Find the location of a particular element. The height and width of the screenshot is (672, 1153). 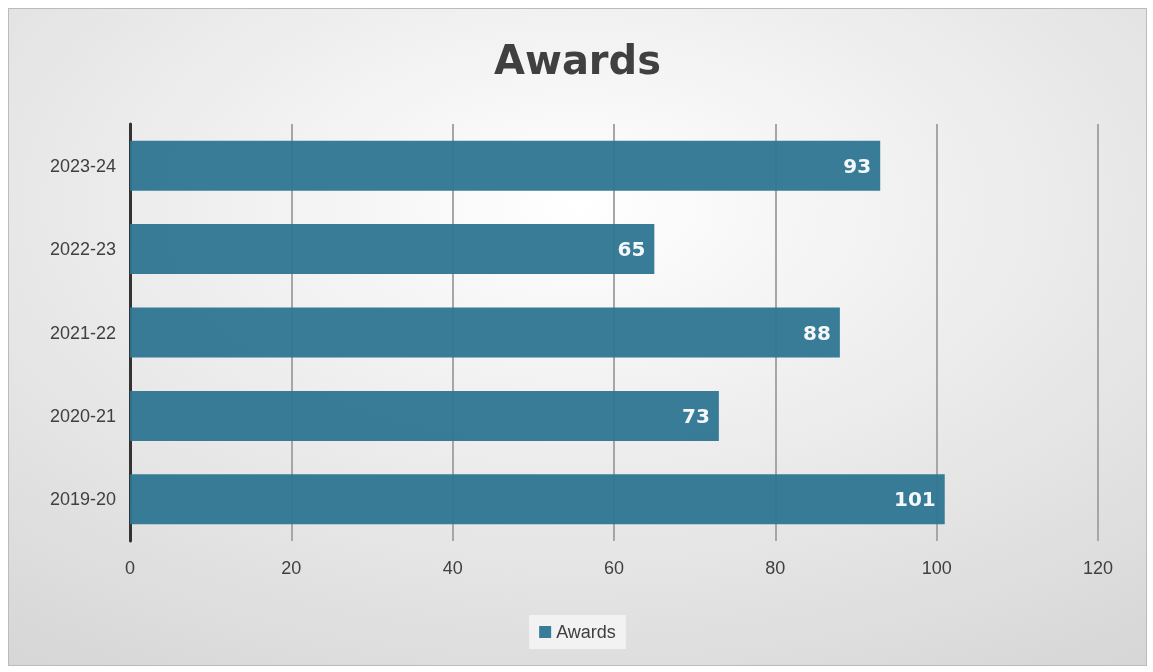

y-tick-label: 2020-21 is located at coordinates (82, 415).